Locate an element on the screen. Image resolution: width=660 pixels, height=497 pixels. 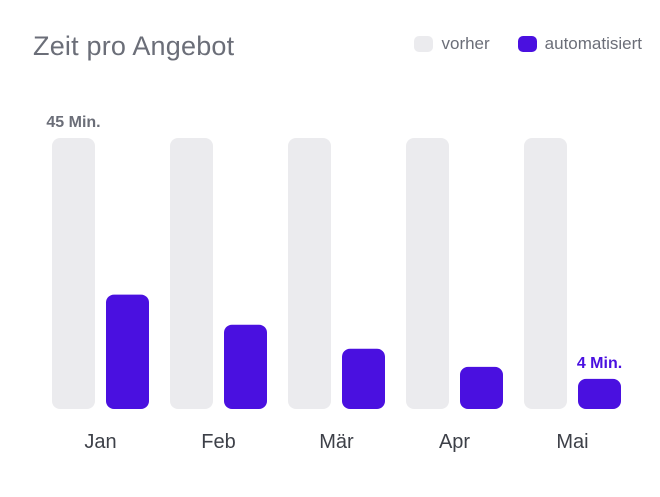
legend-swatch-automatisiert is located at coordinates (527, 44).